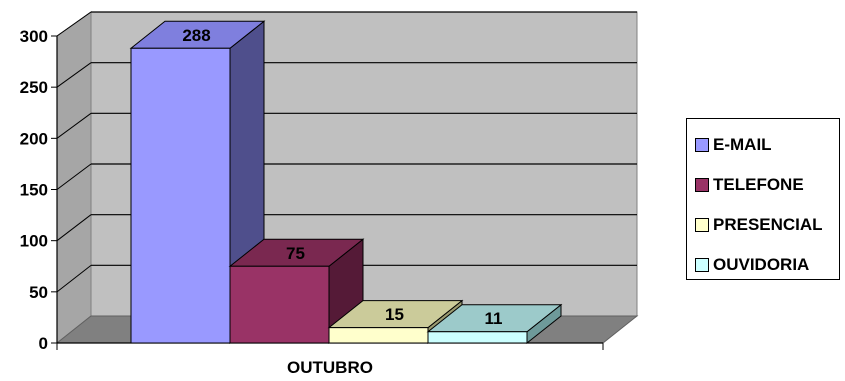  Describe the element at coordinates (38, 292) in the screenshot. I see `y-tick-label: 50` at that location.